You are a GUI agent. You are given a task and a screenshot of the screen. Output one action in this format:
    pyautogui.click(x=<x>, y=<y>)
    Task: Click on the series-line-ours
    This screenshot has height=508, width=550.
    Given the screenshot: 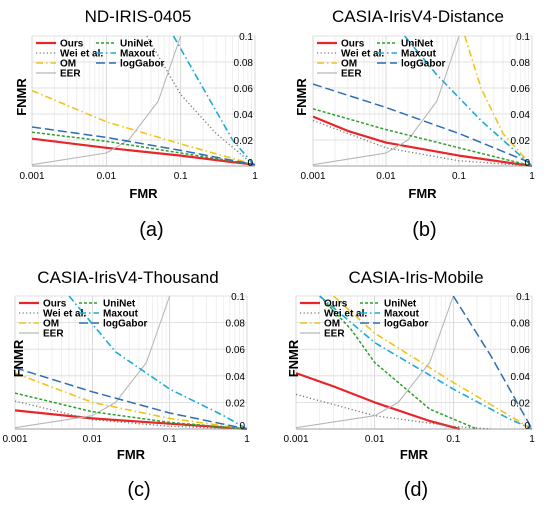 What is the action you would take?
    pyautogui.click(x=422, y=141)
    